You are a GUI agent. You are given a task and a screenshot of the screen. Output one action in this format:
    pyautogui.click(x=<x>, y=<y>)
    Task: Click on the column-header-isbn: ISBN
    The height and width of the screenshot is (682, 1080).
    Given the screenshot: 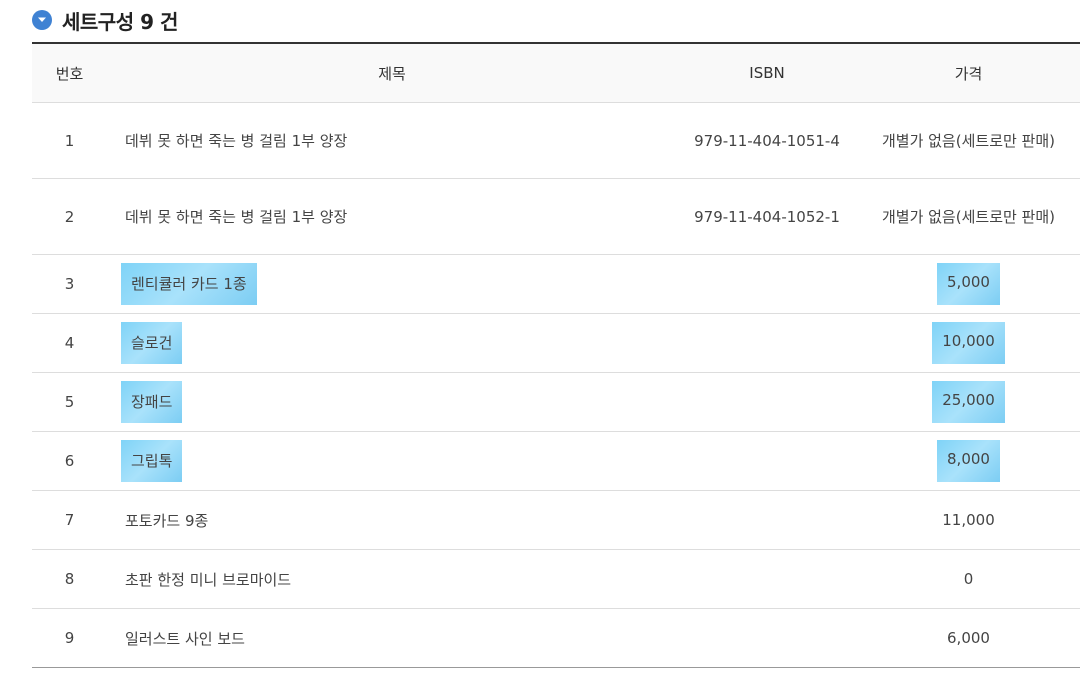 What is the action you would take?
    pyautogui.click(x=767, y=73)
    